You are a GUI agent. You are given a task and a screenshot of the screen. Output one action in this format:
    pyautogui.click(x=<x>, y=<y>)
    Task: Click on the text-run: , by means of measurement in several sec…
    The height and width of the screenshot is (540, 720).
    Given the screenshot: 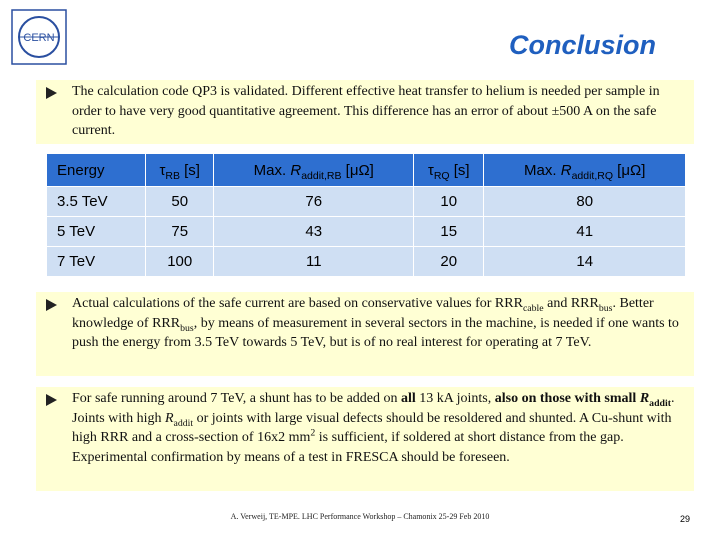 What is the action you would take?
    pyautogui.click(x=375, y=333)
    